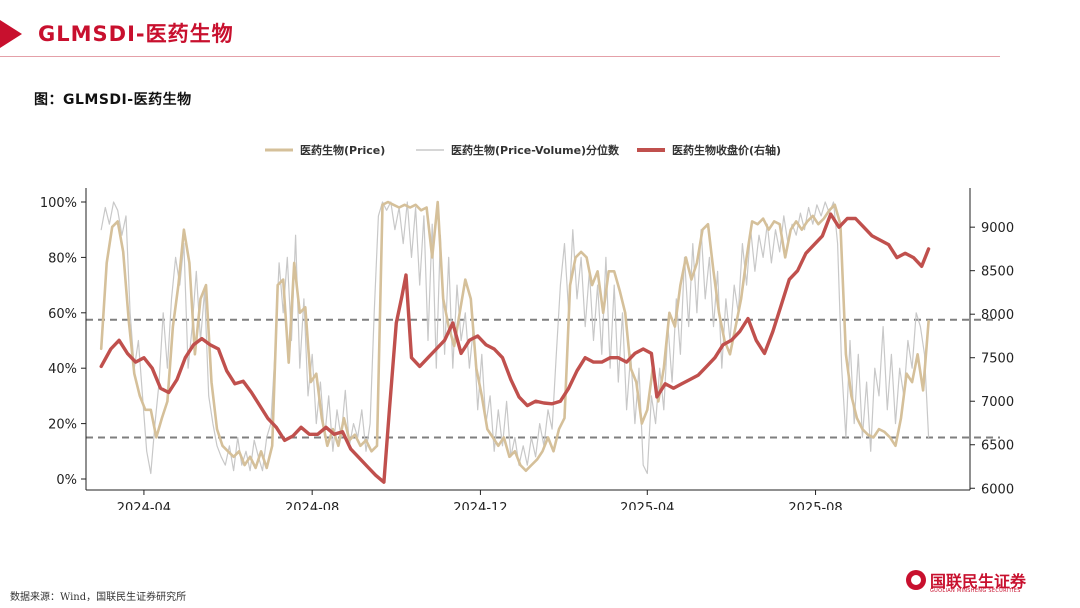 The width and height of the screenshot is (1080, 608). I want to click on x-tick-label: 2025-08, so click(815, 505).